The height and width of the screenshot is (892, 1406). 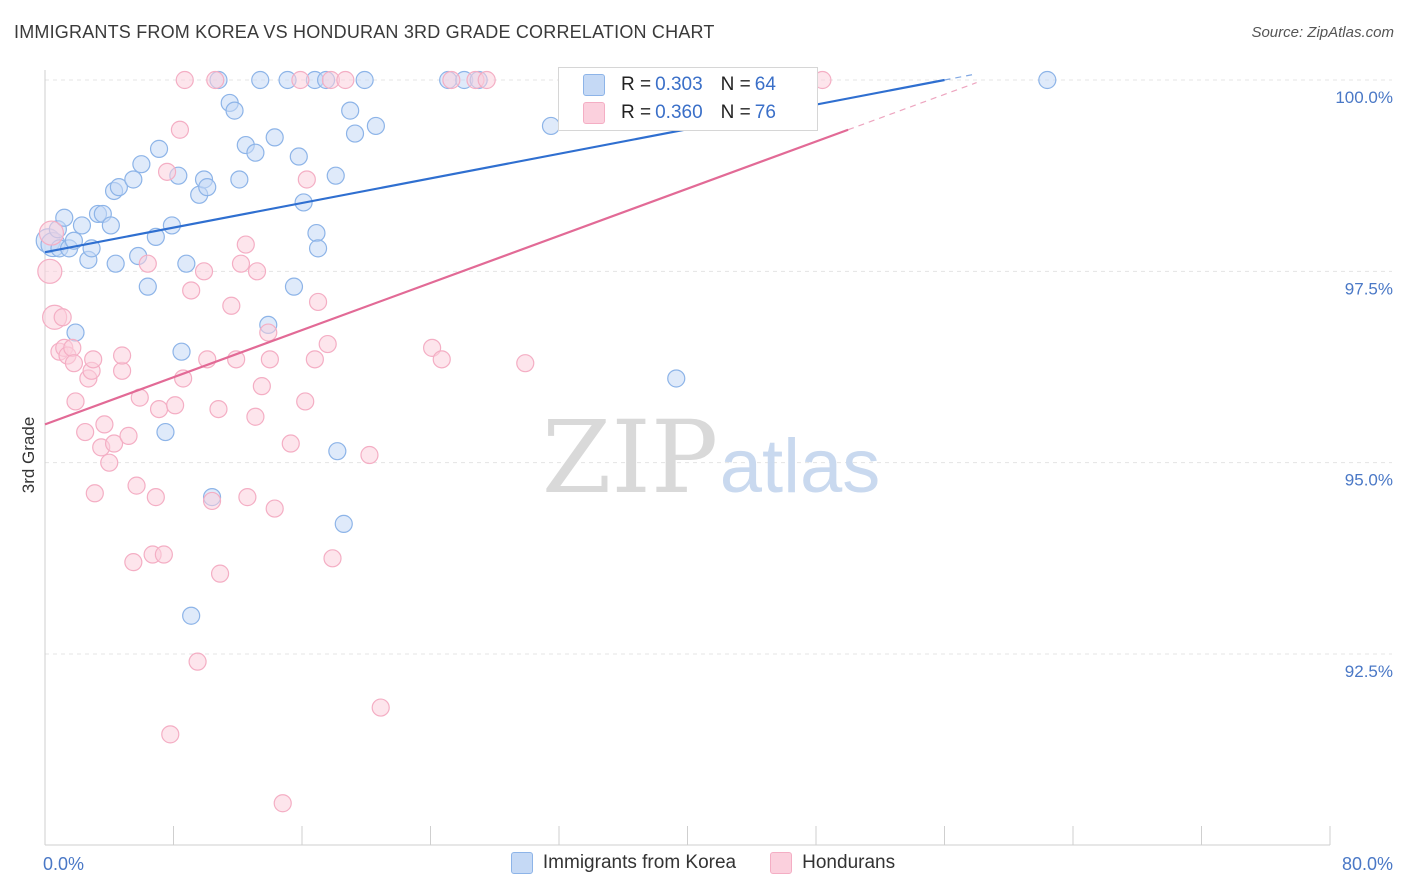 I want to click on legend-item-korea: Immigrants from Korea, so click(x=623, y=863).